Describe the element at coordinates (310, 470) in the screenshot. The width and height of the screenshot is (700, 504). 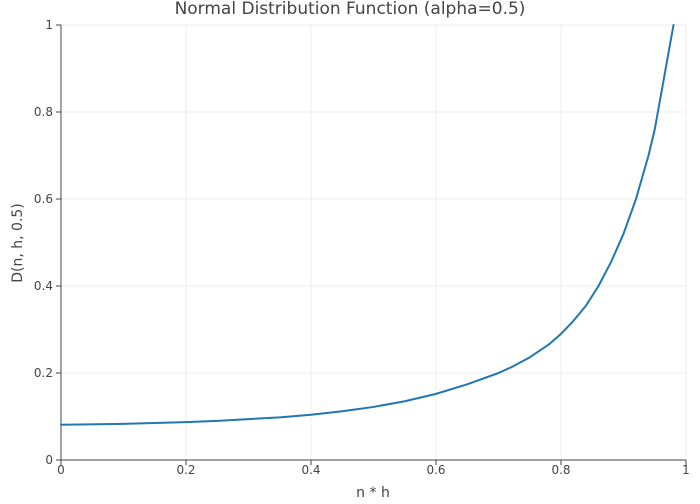
I see `x-tick-label: 0.4` at that location.